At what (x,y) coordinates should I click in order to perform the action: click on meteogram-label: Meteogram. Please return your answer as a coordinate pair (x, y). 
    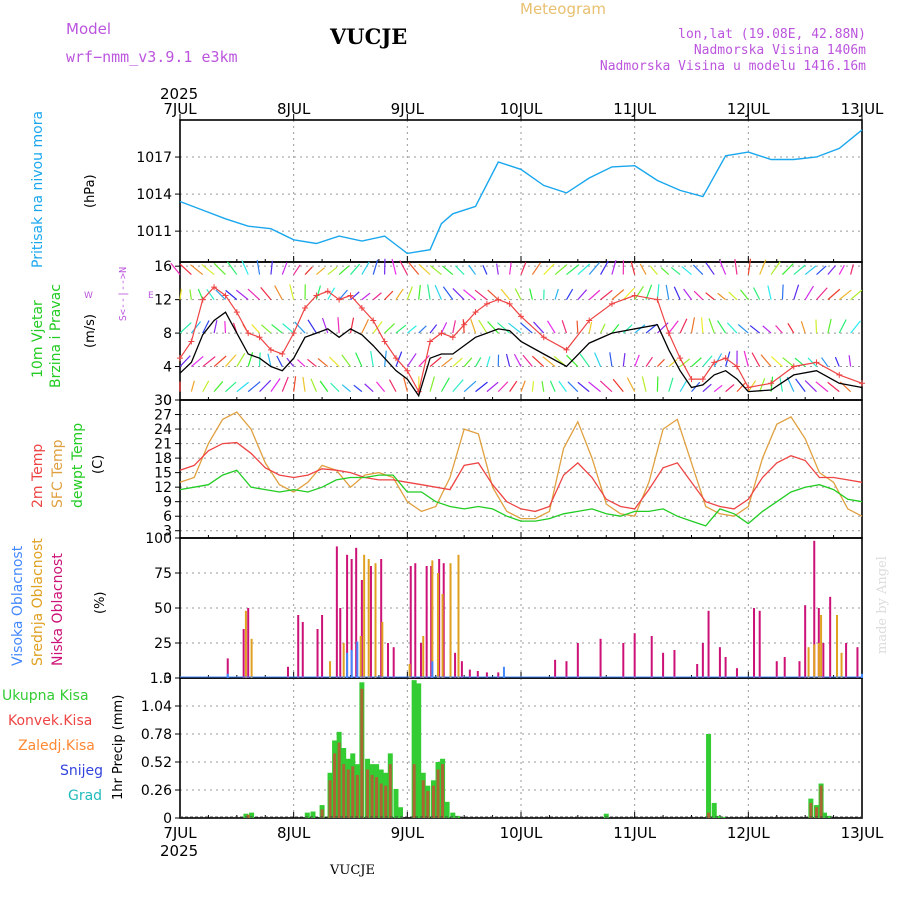
    Looking at the image, I should click on (563, 9).